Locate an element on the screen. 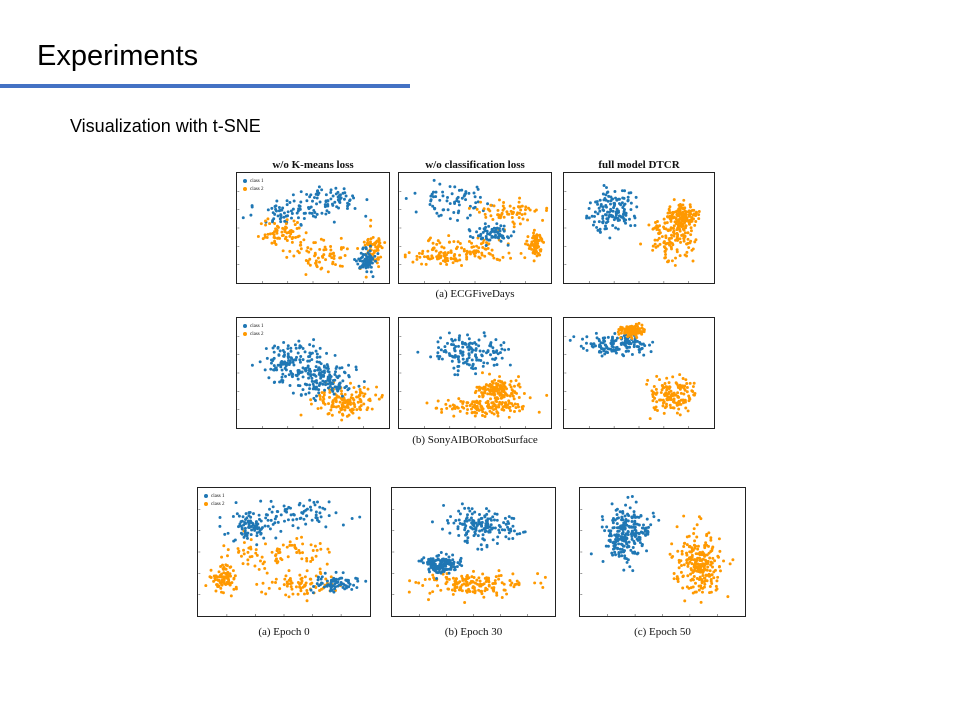 The height and width of the screenshot is (720, 960). legend-class-2: class 2 is located at coordinates (218, 504).